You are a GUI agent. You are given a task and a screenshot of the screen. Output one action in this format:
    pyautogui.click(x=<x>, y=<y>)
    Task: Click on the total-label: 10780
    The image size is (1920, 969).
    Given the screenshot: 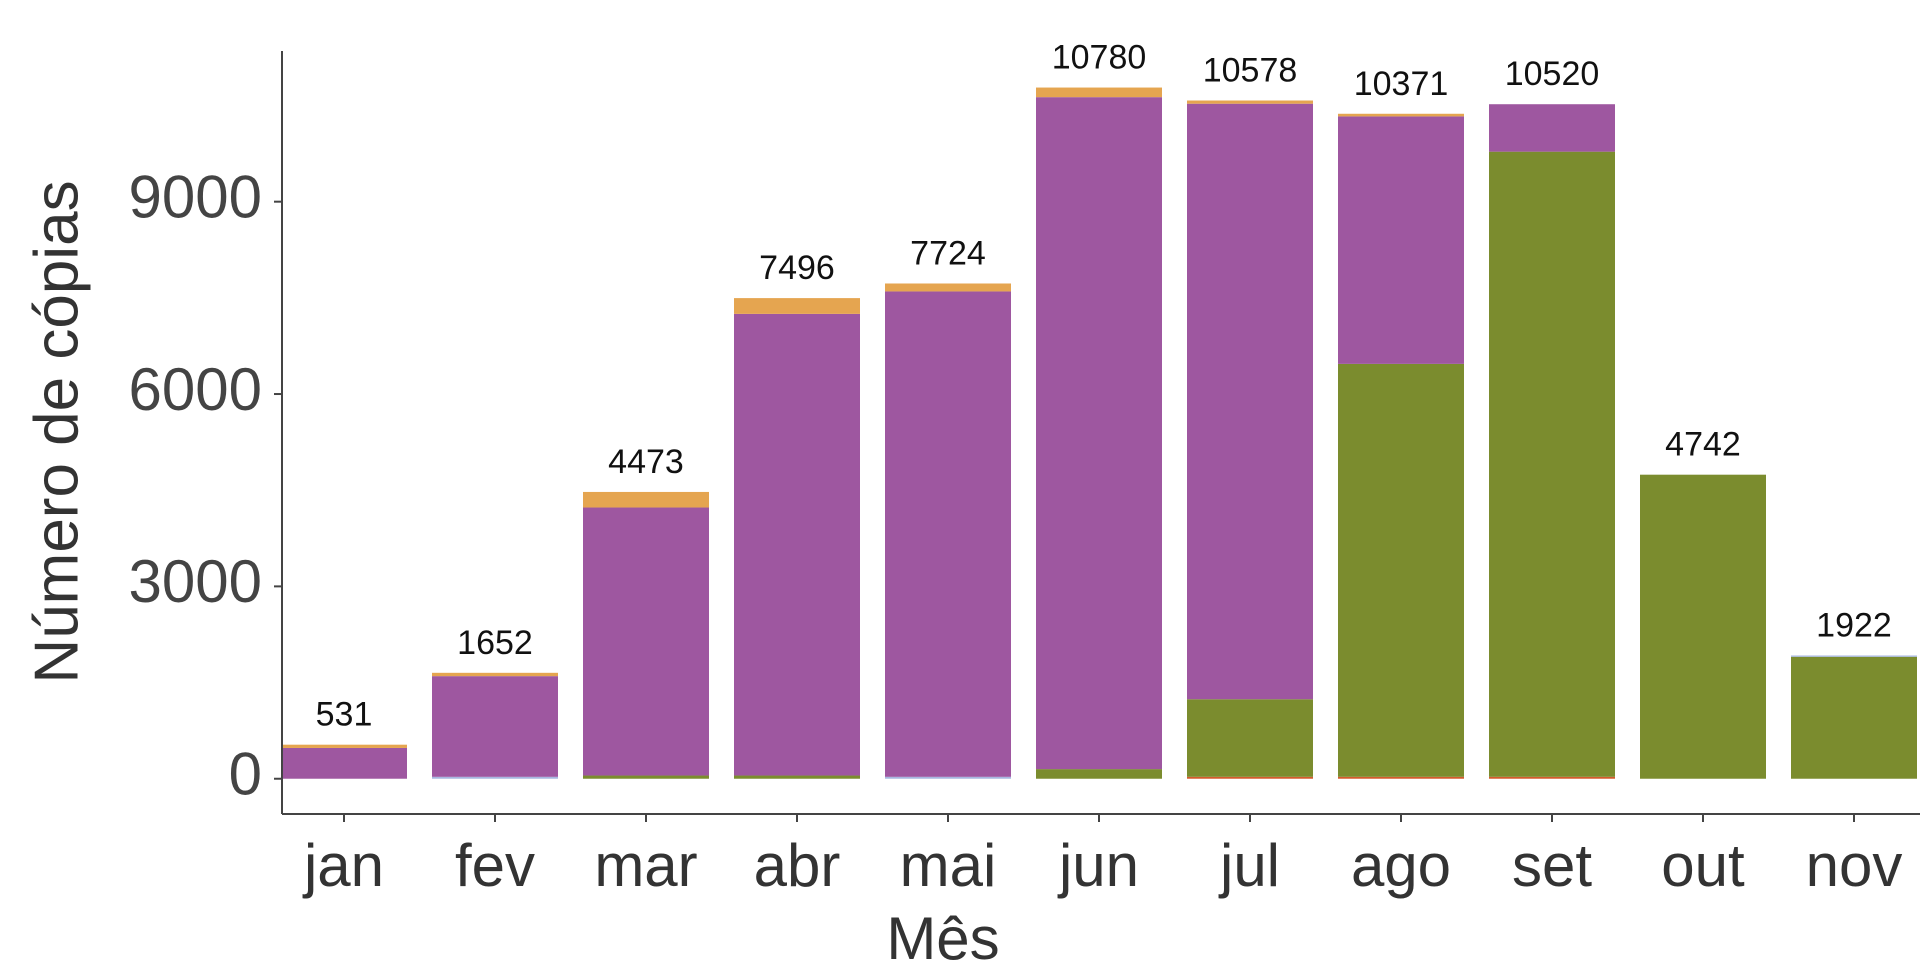 What is the action you would take?
    pyautogui.click(x=1099, y=58)
    